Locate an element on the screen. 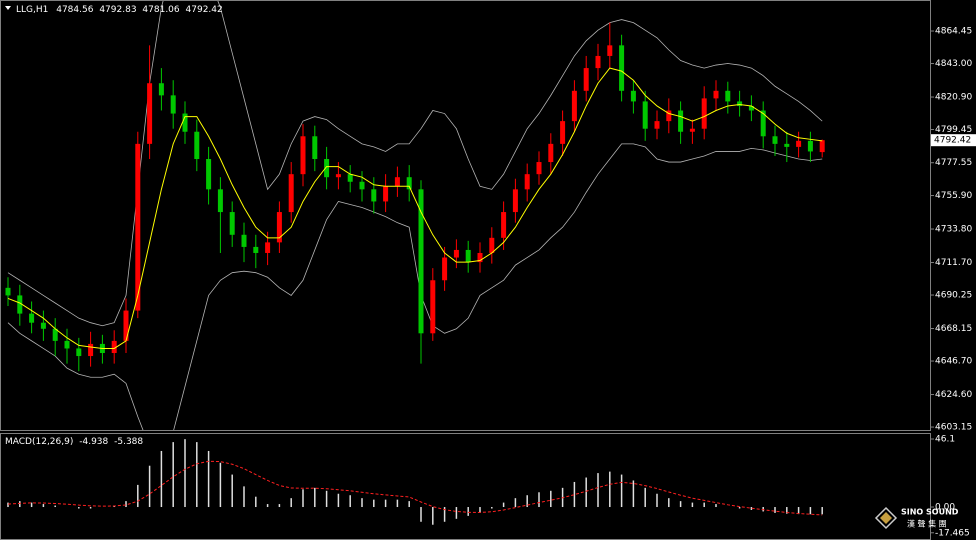  y-tick-label: 4690.25 is located at coordinates (953, 296).